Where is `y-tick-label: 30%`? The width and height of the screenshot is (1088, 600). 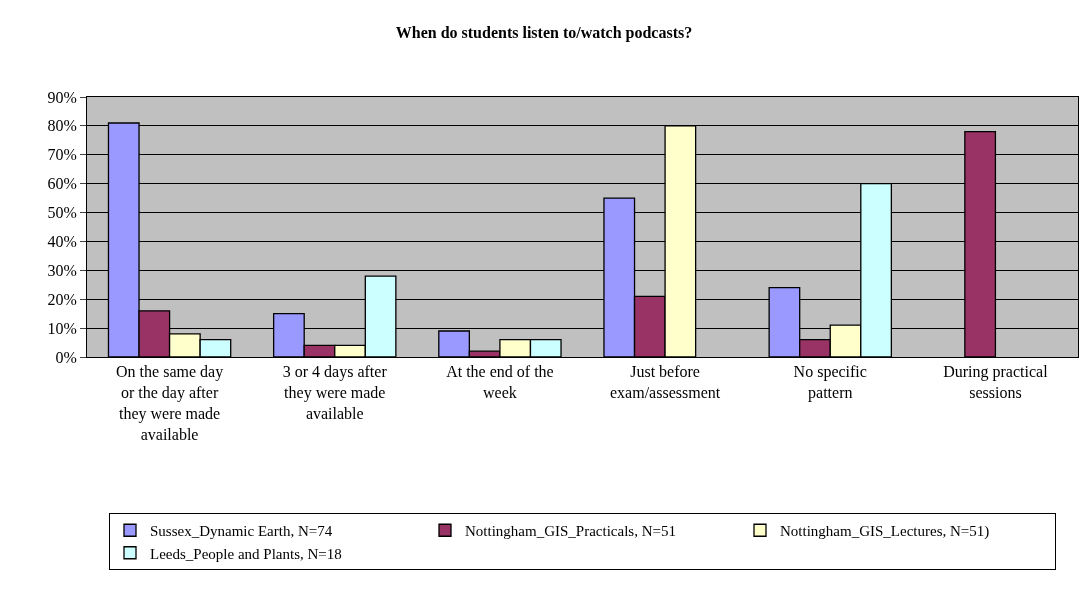
y-tick-label: 30% is located at coordinates (62, 270).